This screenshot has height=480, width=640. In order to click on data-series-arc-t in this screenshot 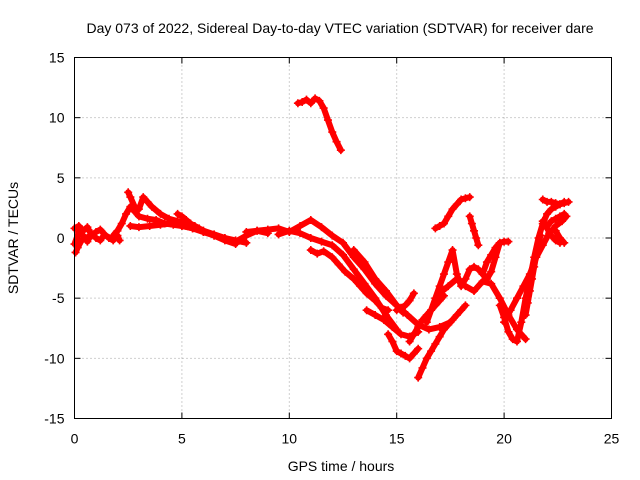, I will do `click(452, 213)`.